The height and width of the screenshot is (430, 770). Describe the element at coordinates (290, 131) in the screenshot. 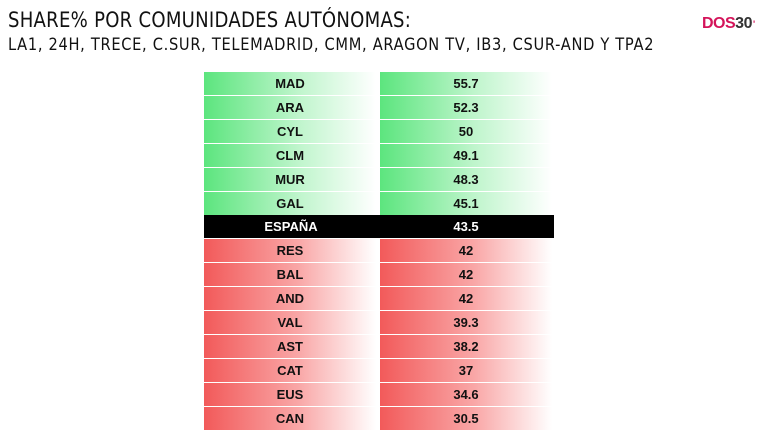

I see `region-name-cell: CYL` at that location.